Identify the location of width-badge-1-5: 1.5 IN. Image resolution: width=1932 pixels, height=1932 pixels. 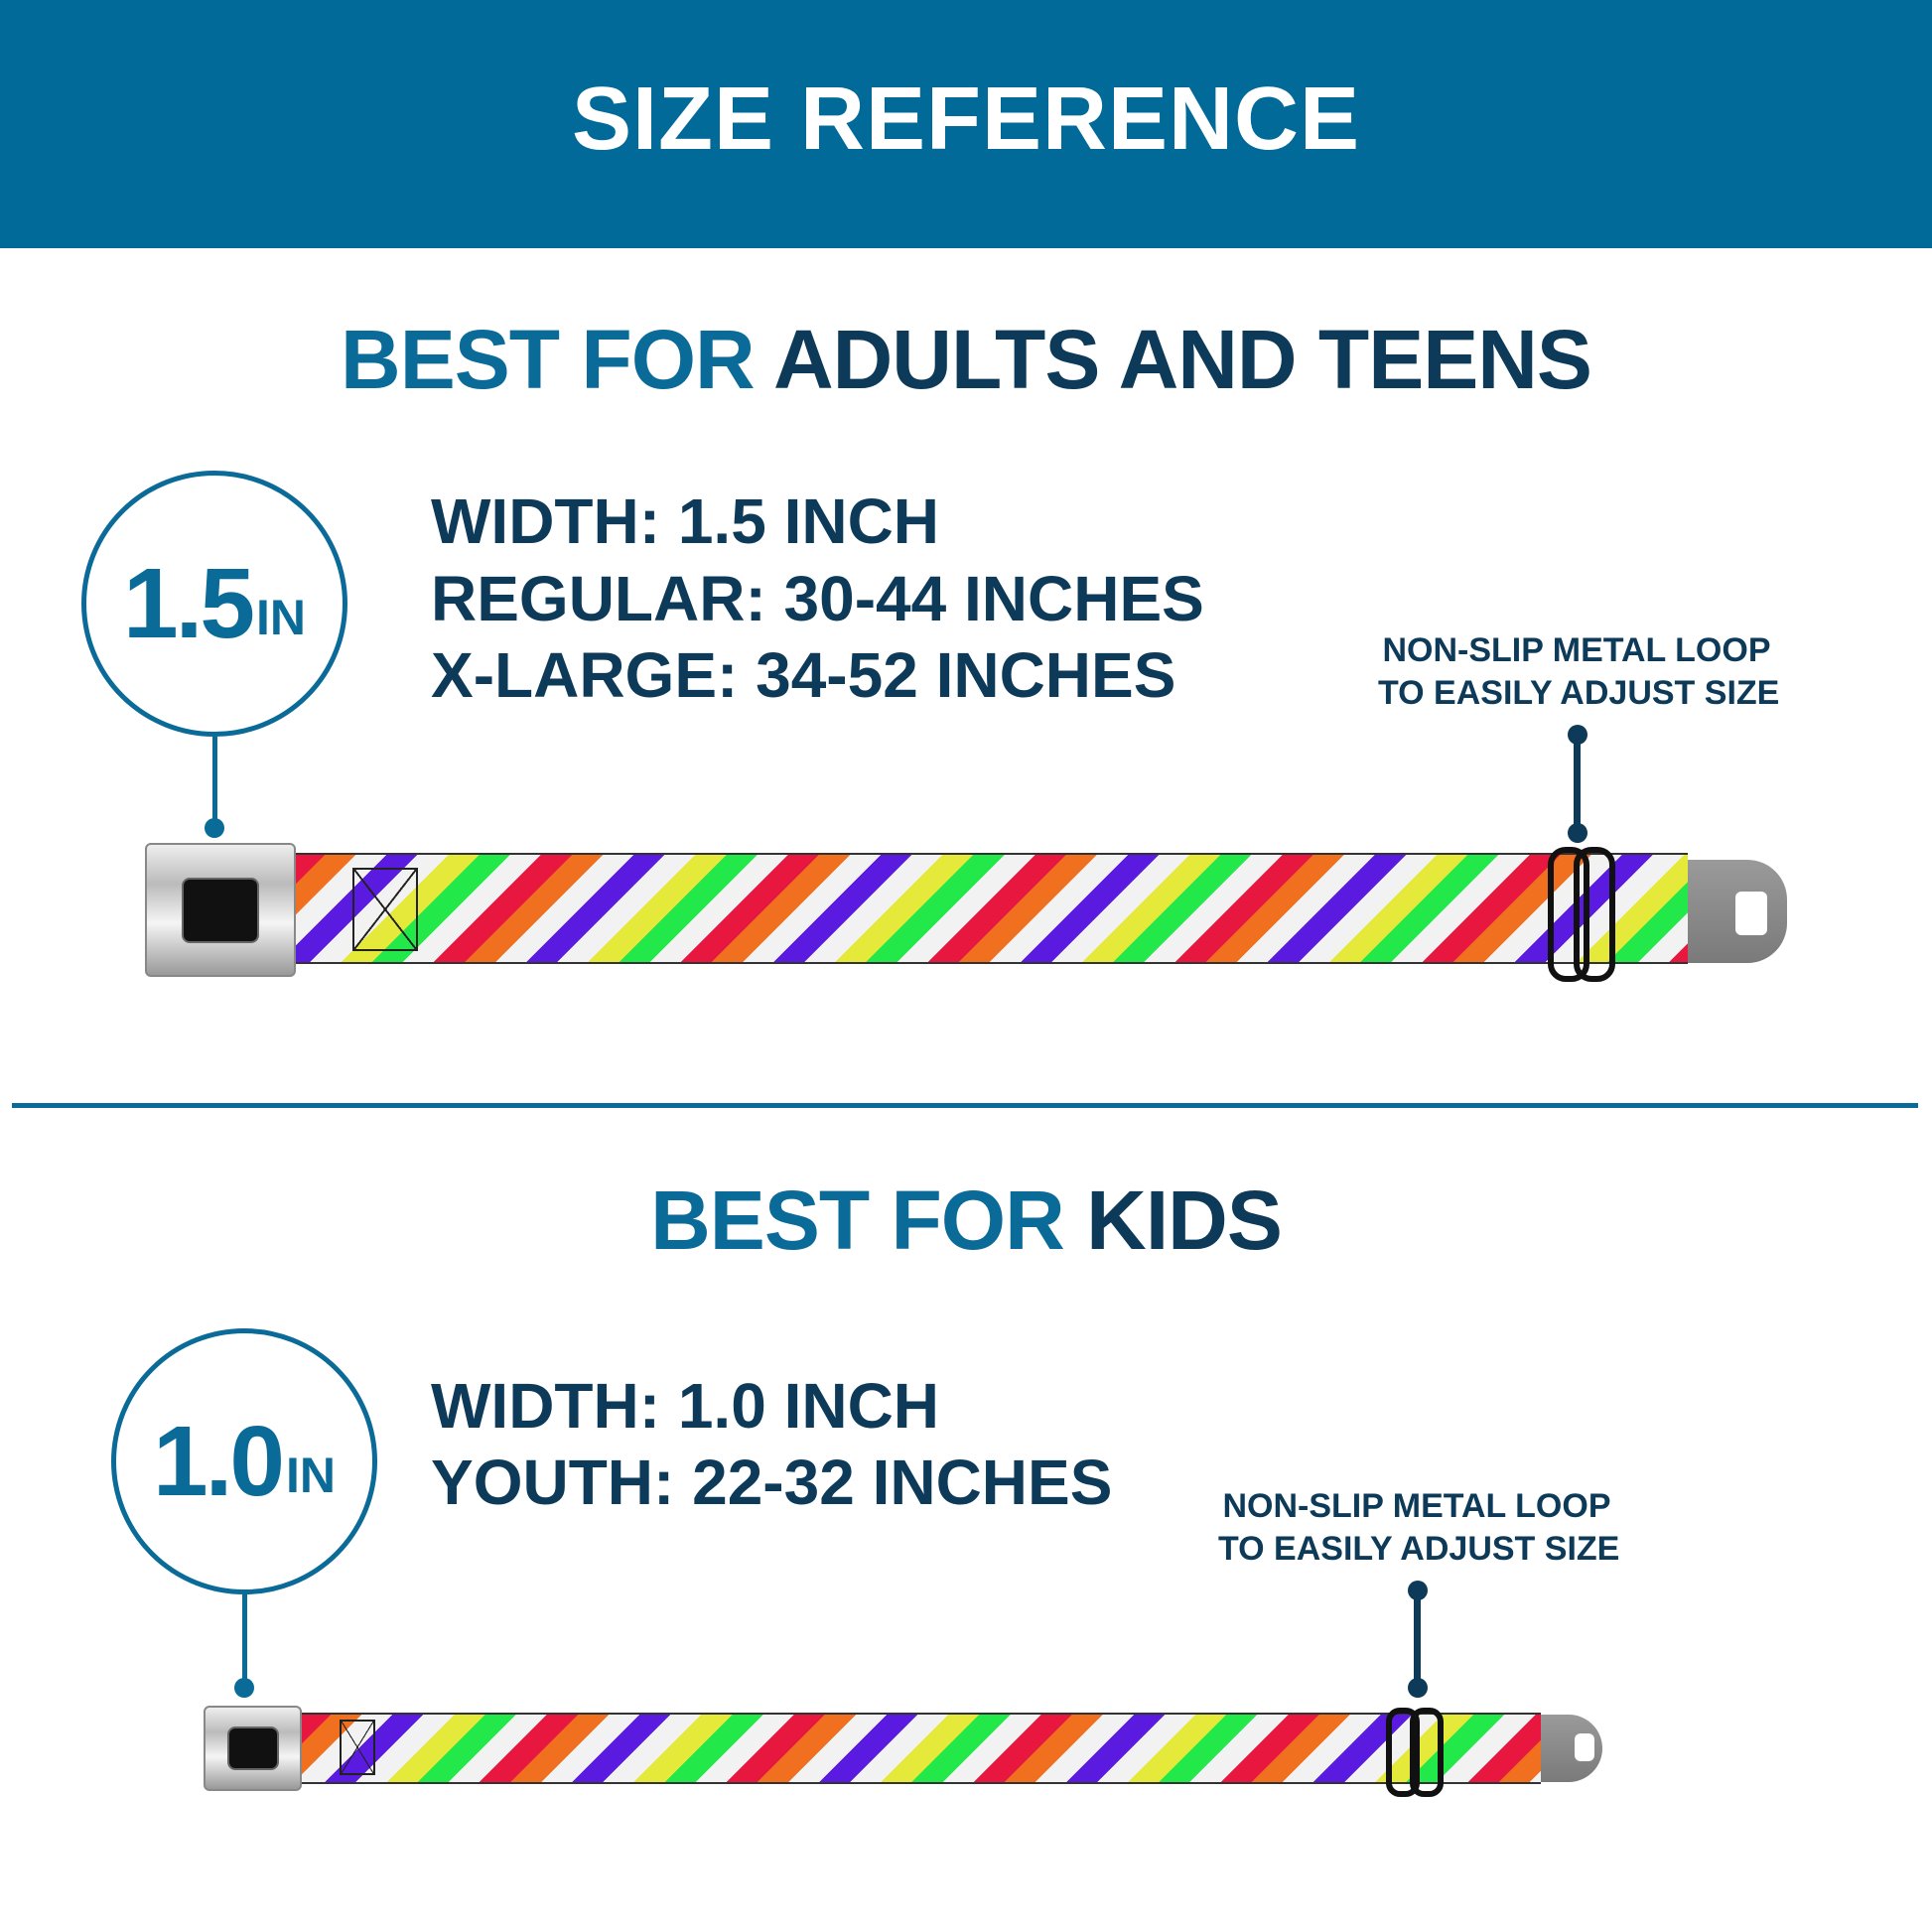
(214, 604).